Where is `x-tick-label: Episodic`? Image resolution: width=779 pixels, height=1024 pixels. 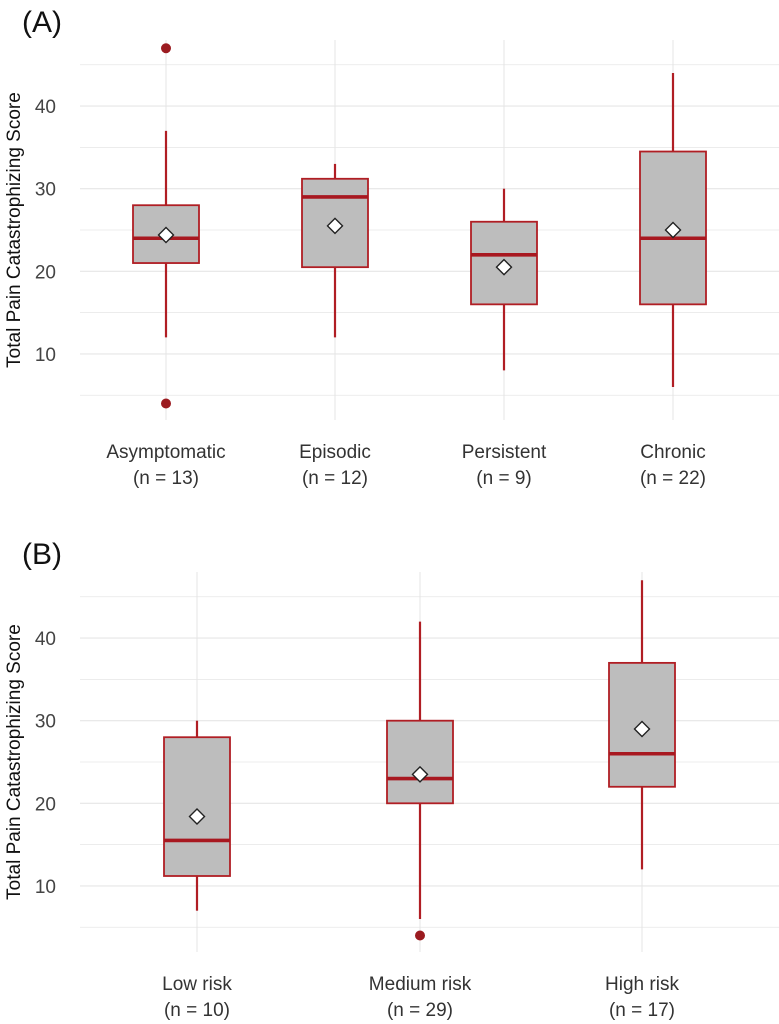
x-tick-label: Episodic is located at coordinates (335, 452).